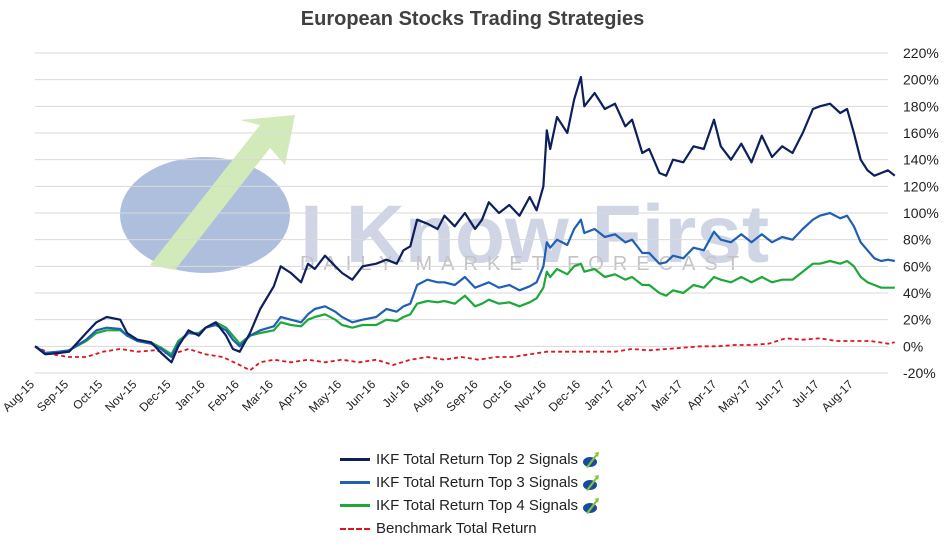 The width and height of the screenshot is (945, 551). Describe the element at coordinates (921, 53) in the screenshot. I see `y-tick-label: 220%` at that location.